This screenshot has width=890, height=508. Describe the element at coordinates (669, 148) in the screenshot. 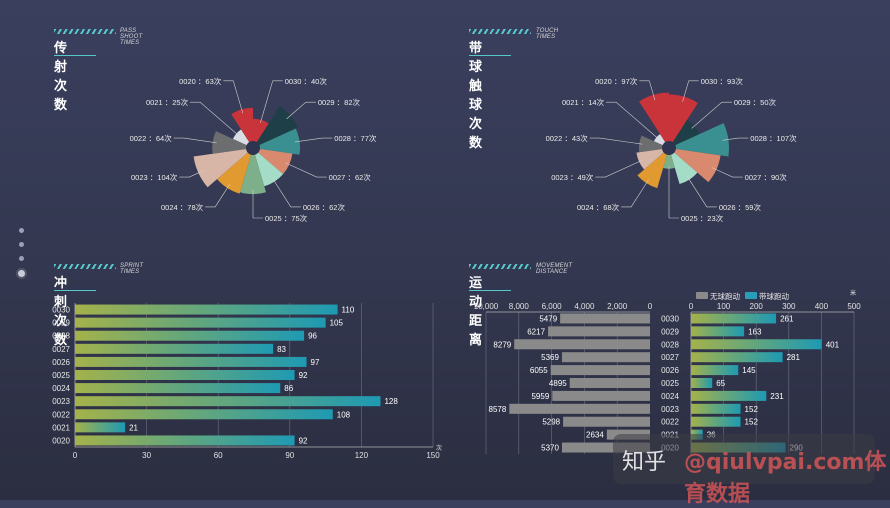

I see `rose-center-hole` at that location.